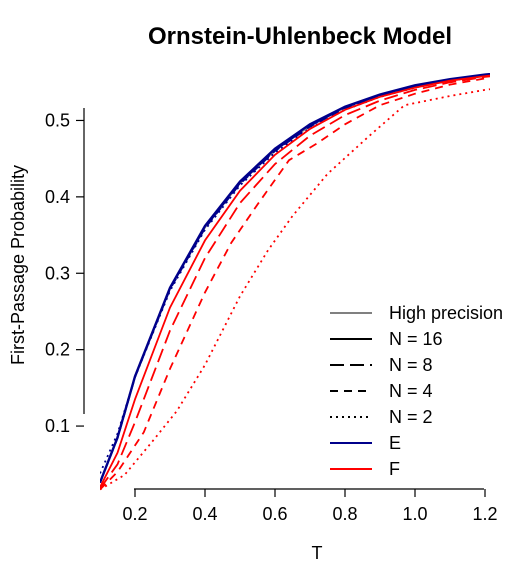 This screenshot has height=564, width=524. Describe the element at coordinates (484, 514) in the screenshot. I see `x-tick-label: 1.2` at that location.